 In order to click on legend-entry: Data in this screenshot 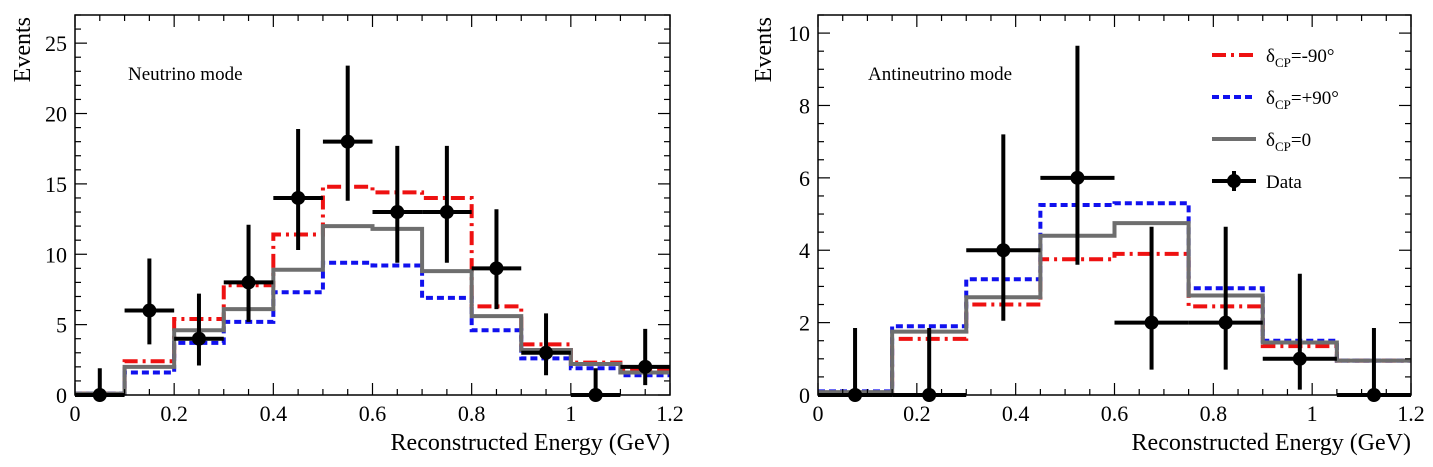, I will do `click(1257, 182)`.